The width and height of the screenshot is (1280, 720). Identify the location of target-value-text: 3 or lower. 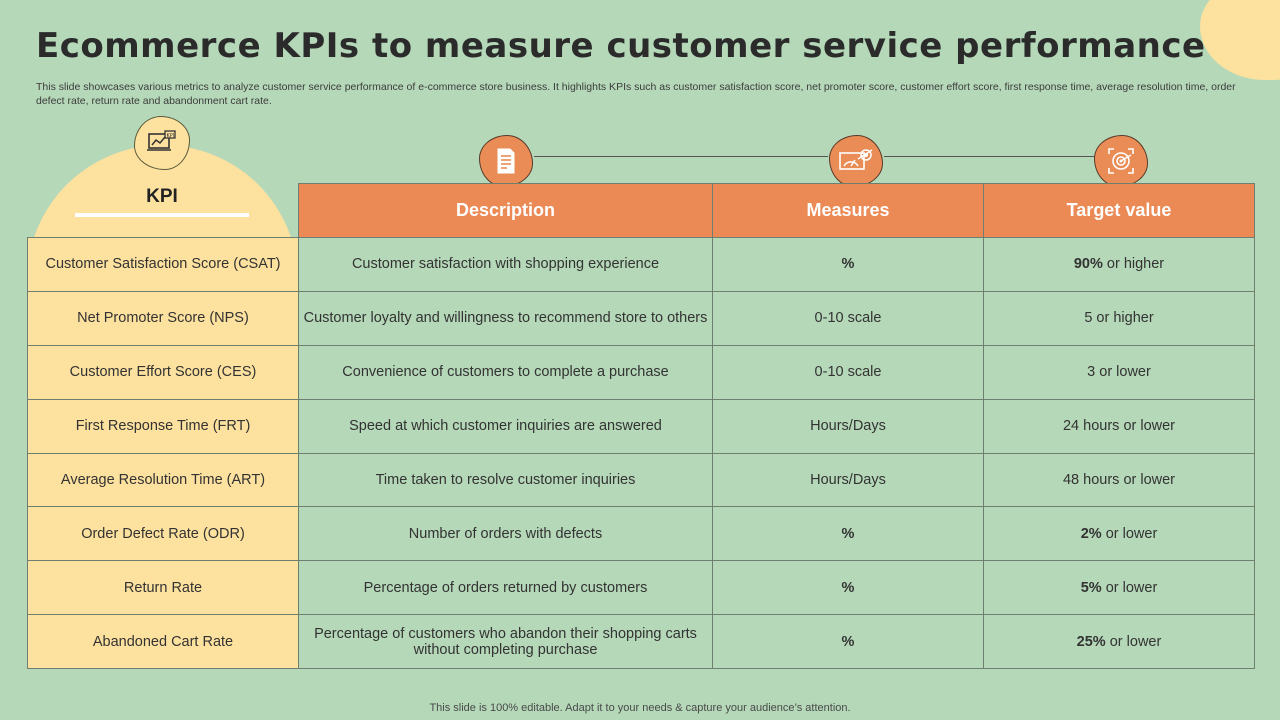
(1119, 372).